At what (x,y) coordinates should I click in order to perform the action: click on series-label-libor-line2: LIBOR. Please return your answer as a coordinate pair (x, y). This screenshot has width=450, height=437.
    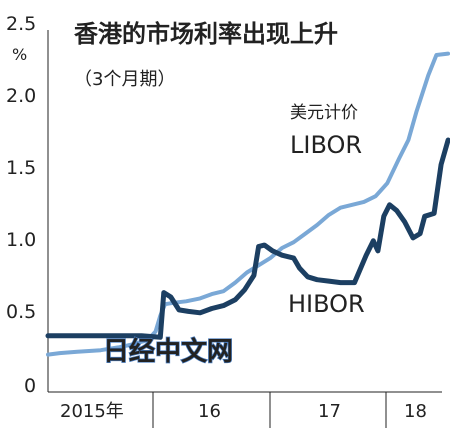
    Looking at the image, I should click on (326, 145).